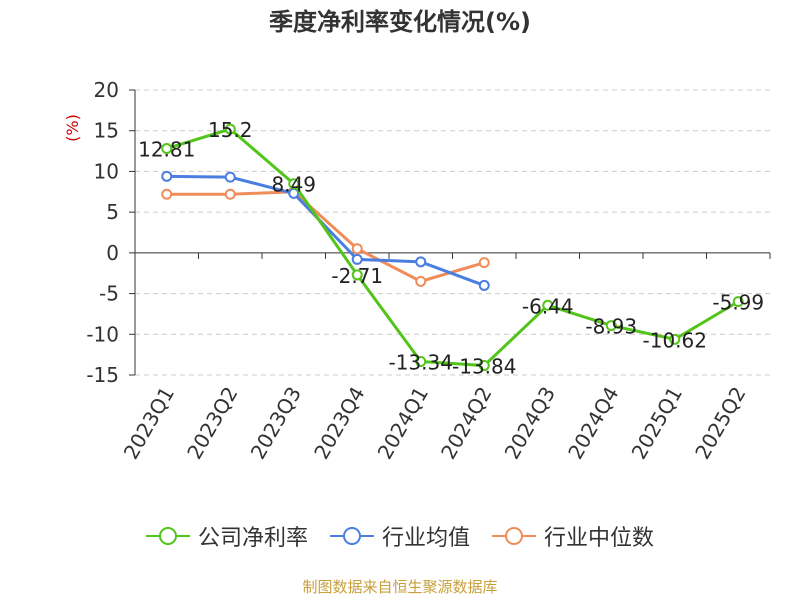 The image size is (800, 600). Describe the element at coordinates (252, 538) in the screenshot. I see `legend-label: 公司净利率` at that location.